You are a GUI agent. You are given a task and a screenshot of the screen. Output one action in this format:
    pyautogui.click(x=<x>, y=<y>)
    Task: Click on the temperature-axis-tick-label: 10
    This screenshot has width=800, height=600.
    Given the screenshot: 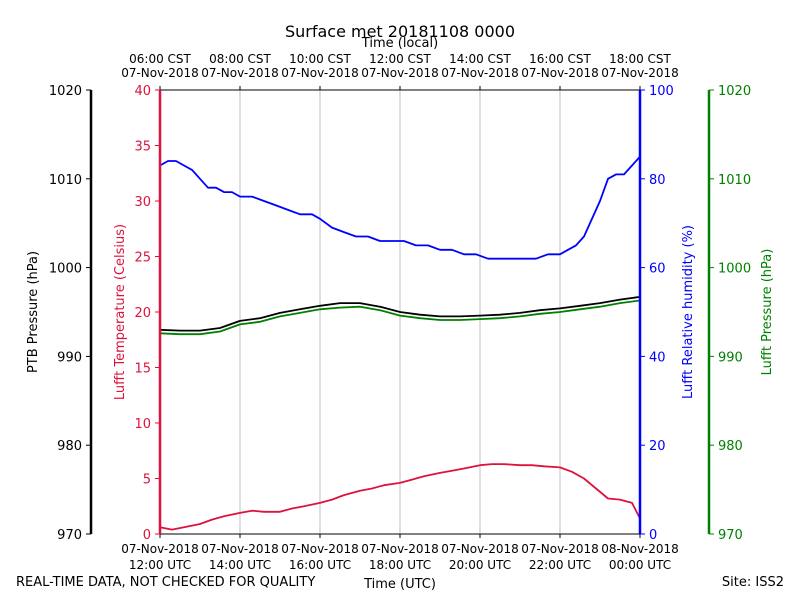 What is the action you would take?
    pyautogui.click(x=142, y=424)
    